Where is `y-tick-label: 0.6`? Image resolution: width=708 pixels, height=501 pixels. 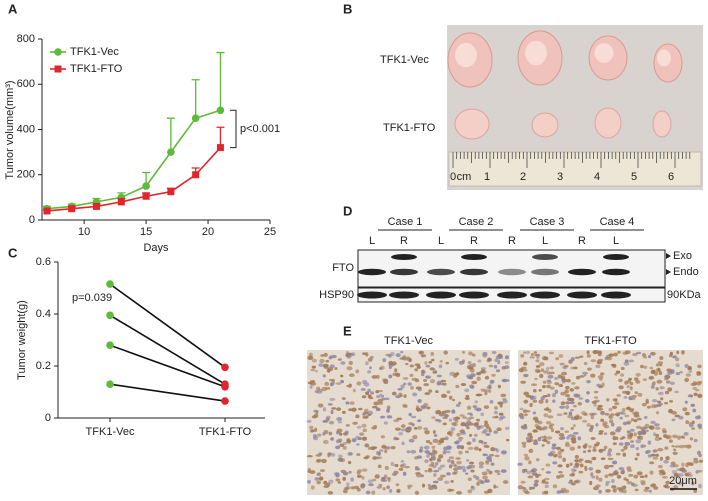 y-tick-label: 0.6 is located at coordinates (43, 262).